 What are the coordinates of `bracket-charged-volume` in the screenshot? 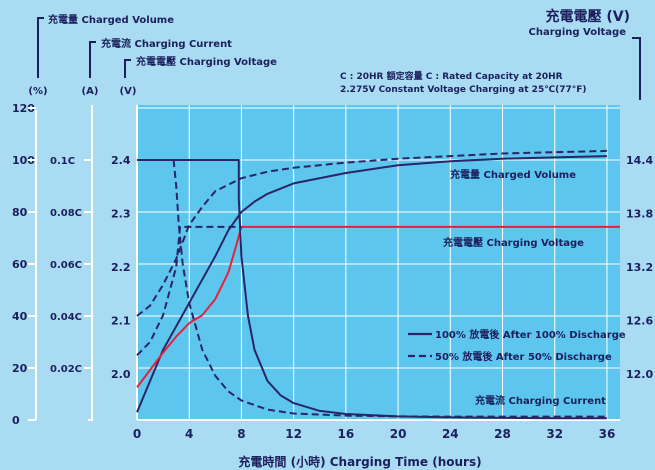 It's located at (40, 47).